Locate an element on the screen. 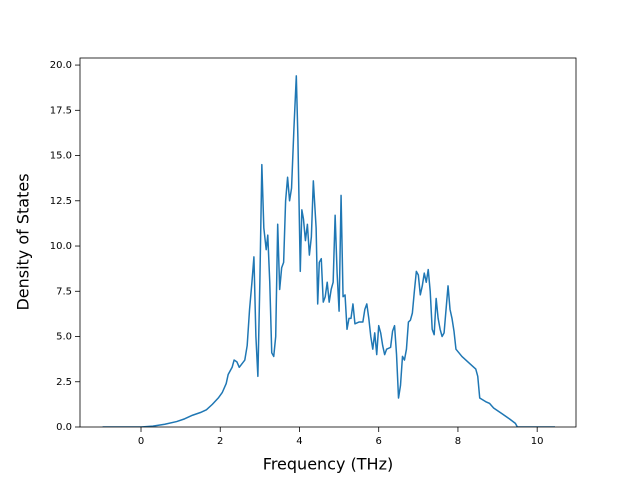  x-tick-label: 6 is located at coordinates (379, 441).